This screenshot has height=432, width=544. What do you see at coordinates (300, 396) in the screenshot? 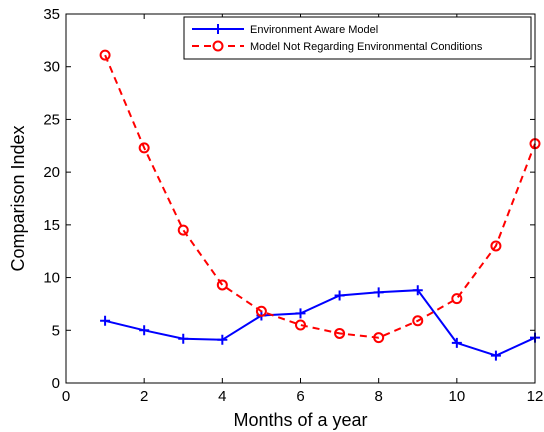
I see `x-tick-label: 6` at bounding box center [300, 396].